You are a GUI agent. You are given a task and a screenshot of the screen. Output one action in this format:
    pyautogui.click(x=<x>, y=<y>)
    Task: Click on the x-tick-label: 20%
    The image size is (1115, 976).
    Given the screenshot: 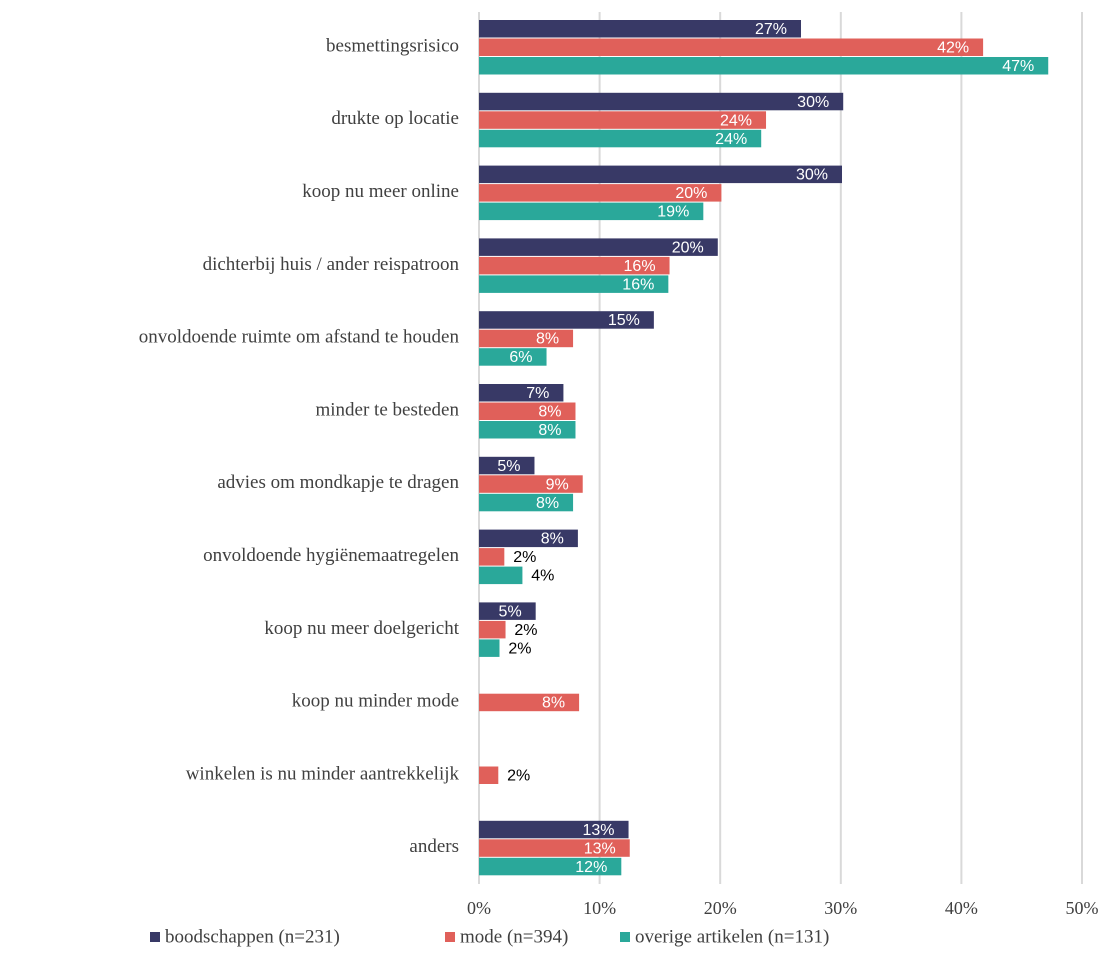 What is the action you would take?
    pyautogui.click(x=720, y=908)
    